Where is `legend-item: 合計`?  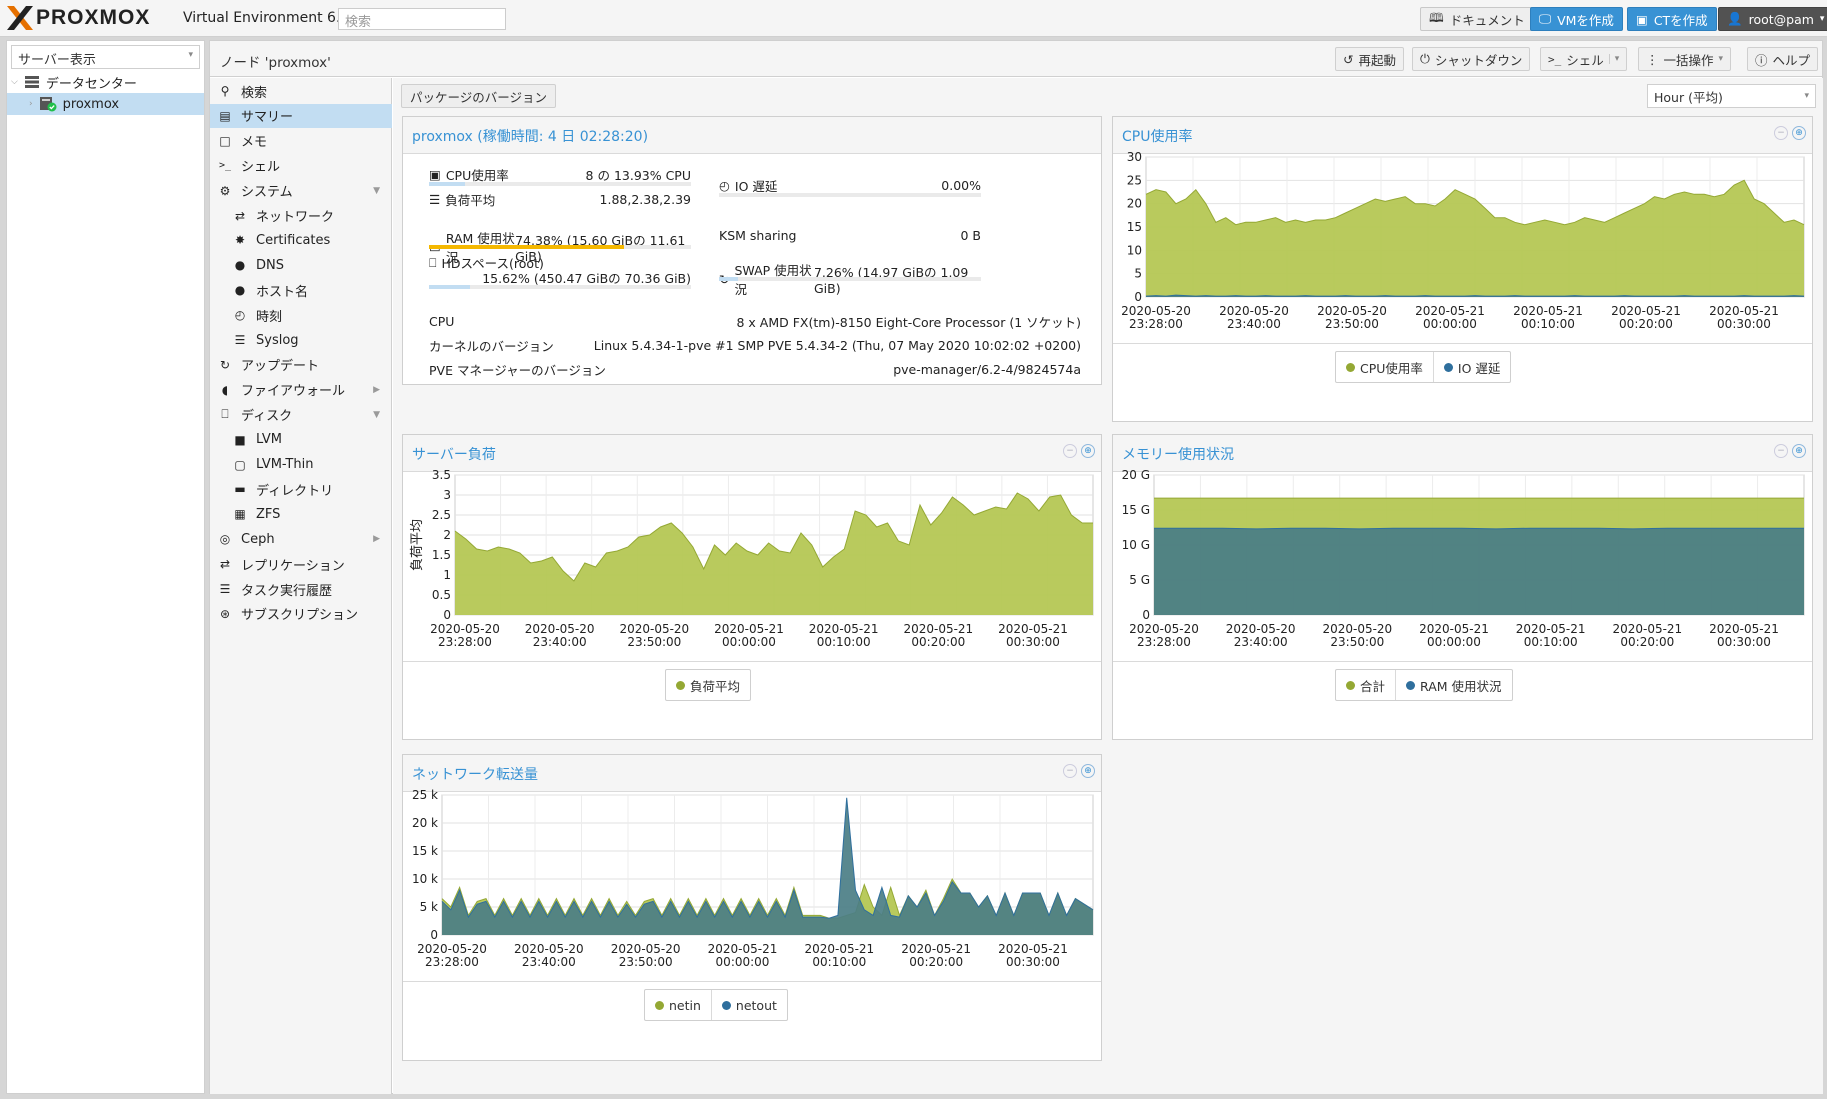 legend-item: 合計 is located at coordinates (1365, 685).